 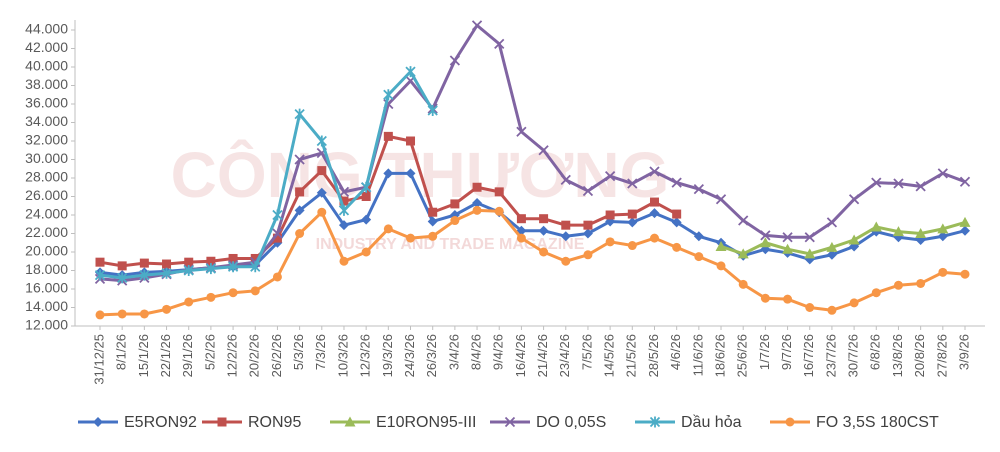 I want to click on x-tick-label: 13/8/26, so click(x=897, y=355).